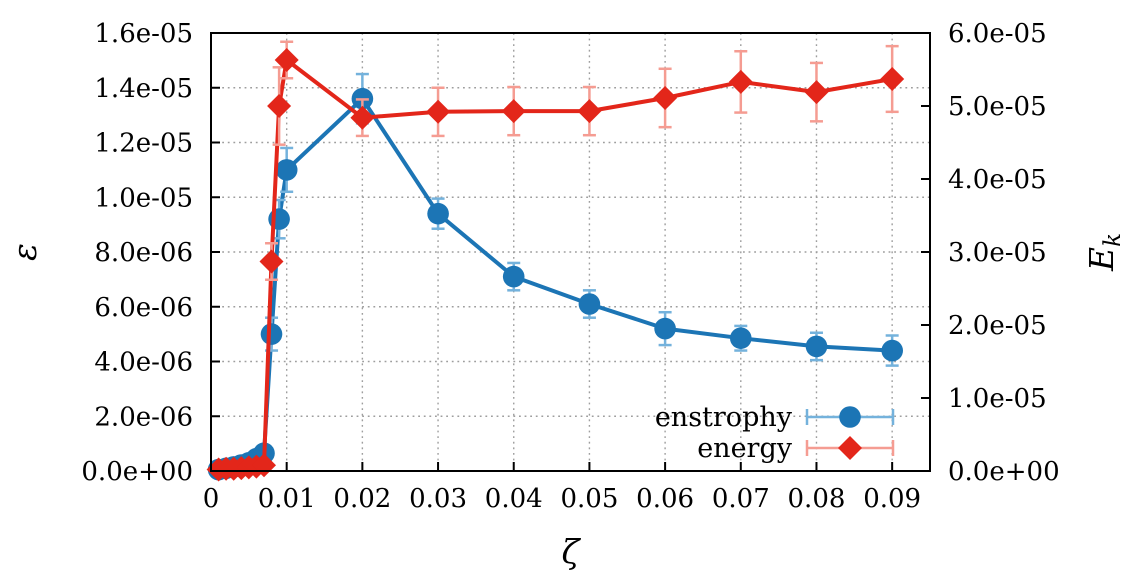 The width and height of the screenshot is (1136, 574). What do you see at coordinates (997, 253) in the screenshot?
I see `y2-tick-label: 3.0e-05` at bounding box center [997, 253].